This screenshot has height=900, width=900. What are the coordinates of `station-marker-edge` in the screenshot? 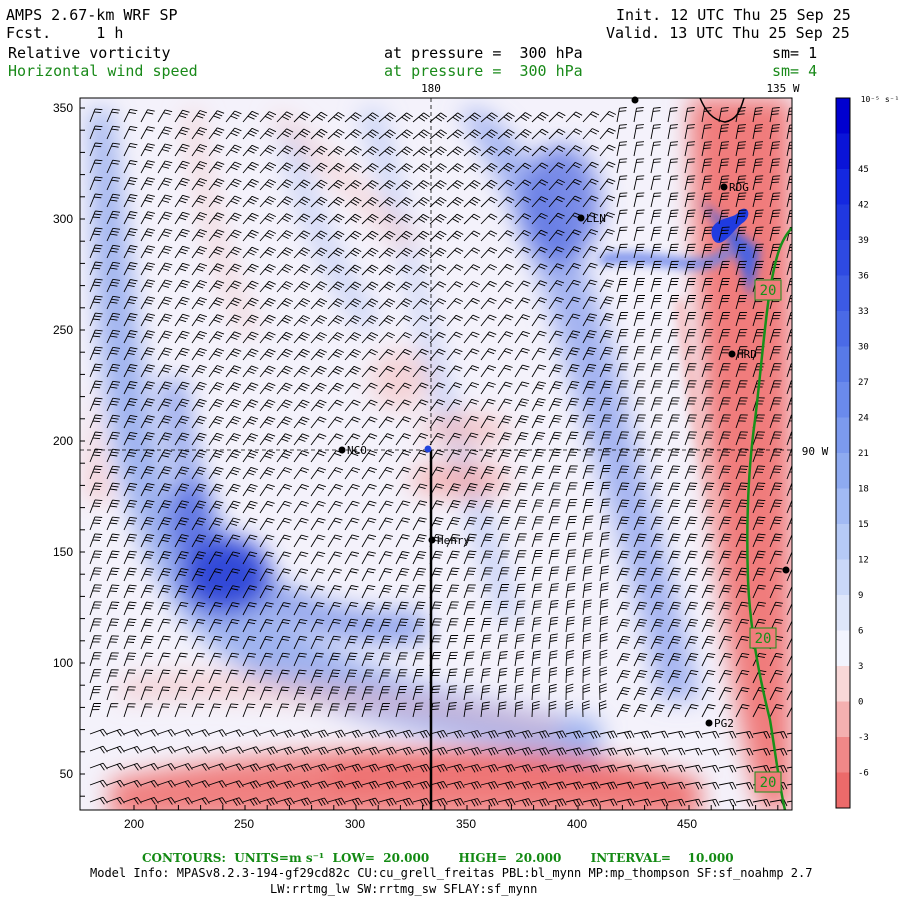 It's located at (786, 570).